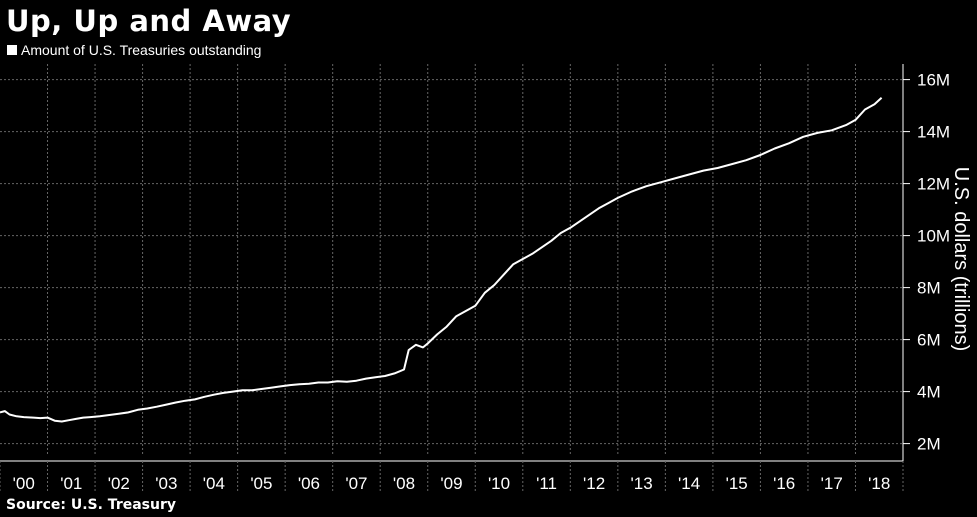 The image size is (977, 517). What do you see at coordinates (933, 80) in the screenshot?
I see `y-tick-label: 16M` at bounding box center [933, 80].